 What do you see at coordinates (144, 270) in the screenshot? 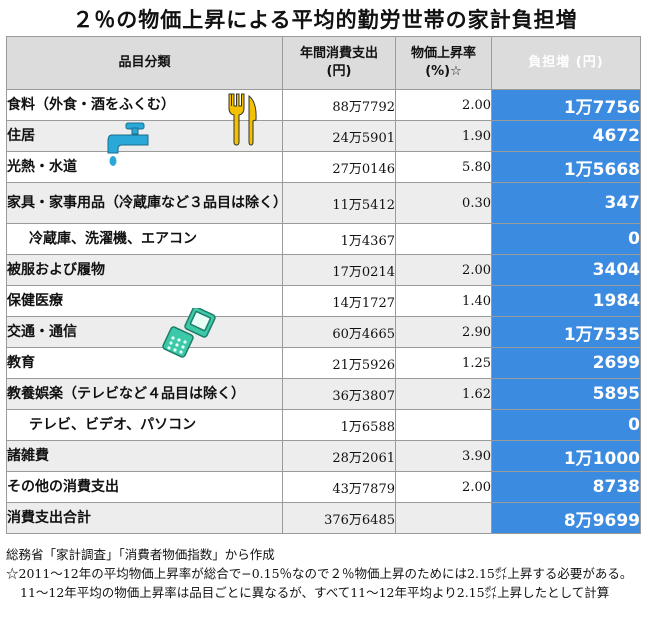
I see `row-item: 被服および履物` at bounding box center [144, 270].